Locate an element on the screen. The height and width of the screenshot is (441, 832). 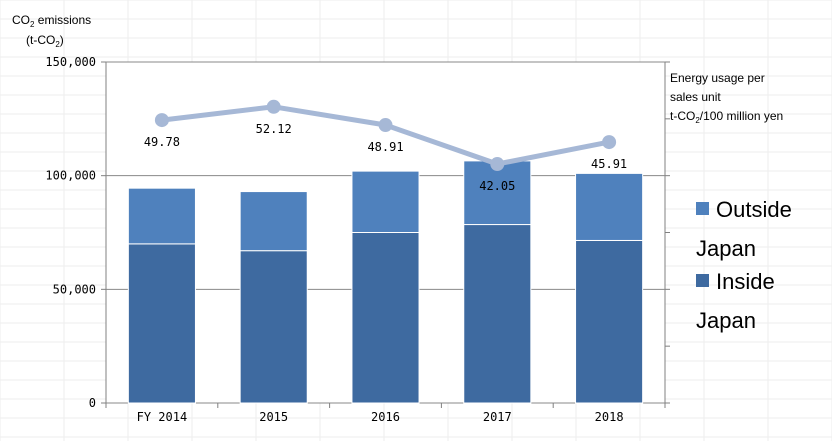
y-tick-label: 0 is located at coordinates (92, 403).